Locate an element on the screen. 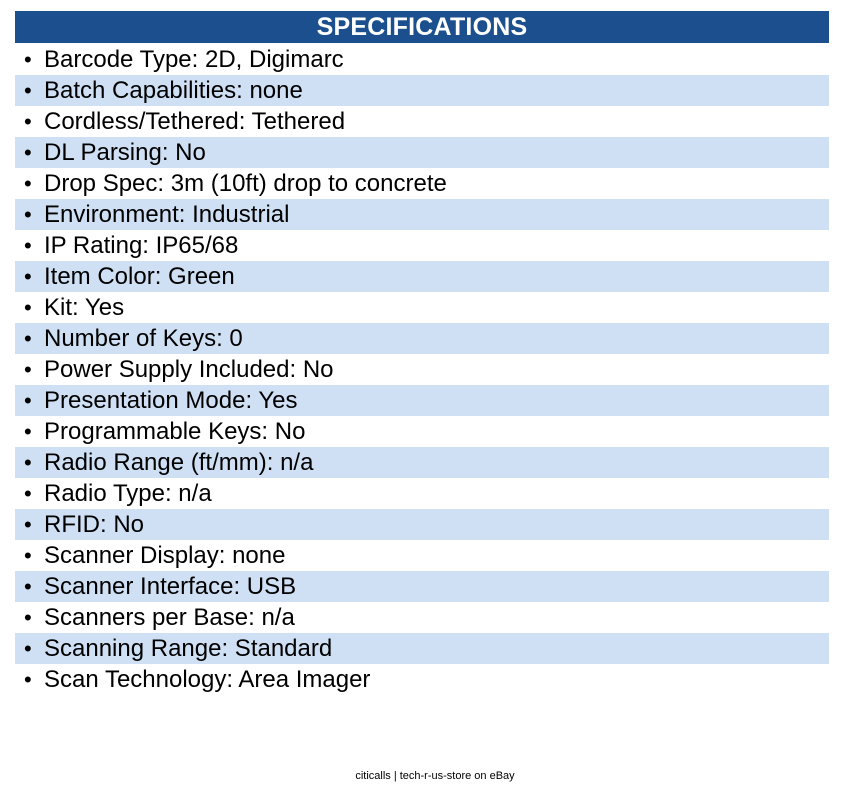 The width and height of the screenshot is (842, 795). spec-row: • Radio Range (ft/mm): n/a is located at coordinates (422, 462).